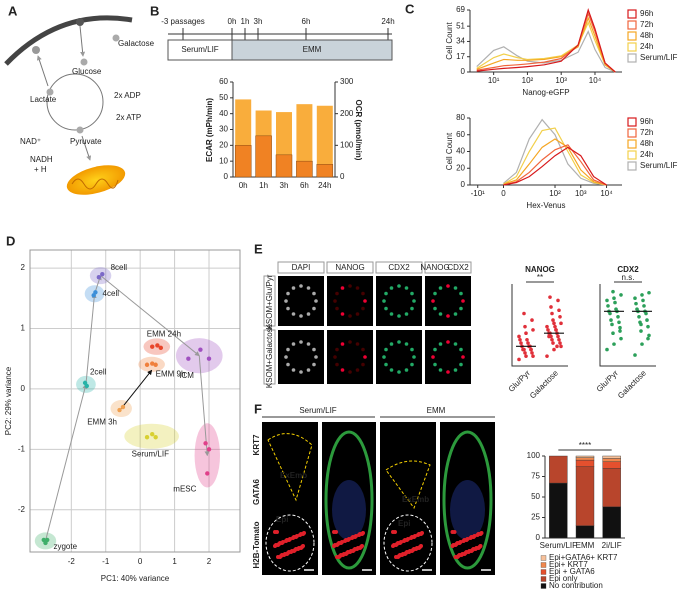 Image resolution: width=685 pixels, height=591 pixels. Describe the element at coordinates (95, 184) in the screenshot. I see `cristae` at that location.